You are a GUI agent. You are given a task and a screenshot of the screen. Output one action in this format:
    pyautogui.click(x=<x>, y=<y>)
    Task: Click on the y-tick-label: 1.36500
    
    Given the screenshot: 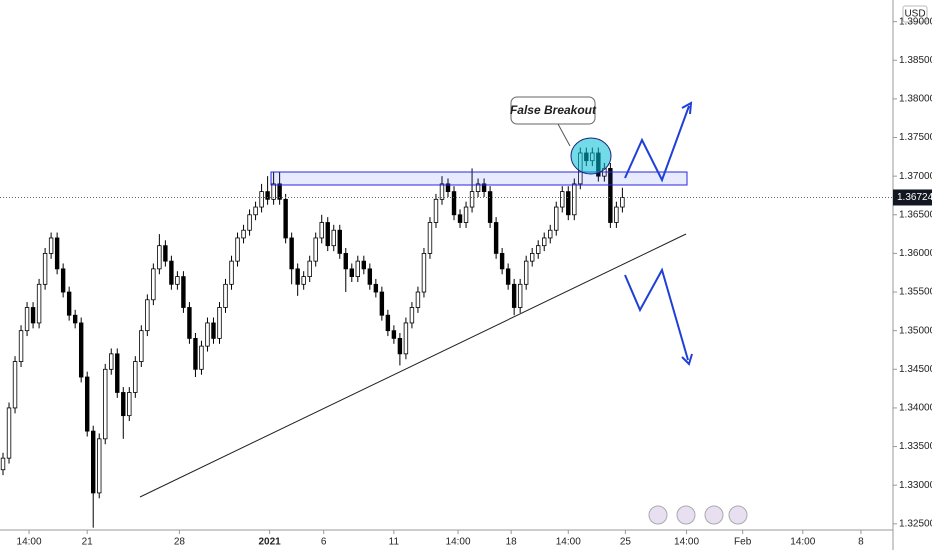 What is the action you would take?
    pyautogui.click(x=915, y=214)
    